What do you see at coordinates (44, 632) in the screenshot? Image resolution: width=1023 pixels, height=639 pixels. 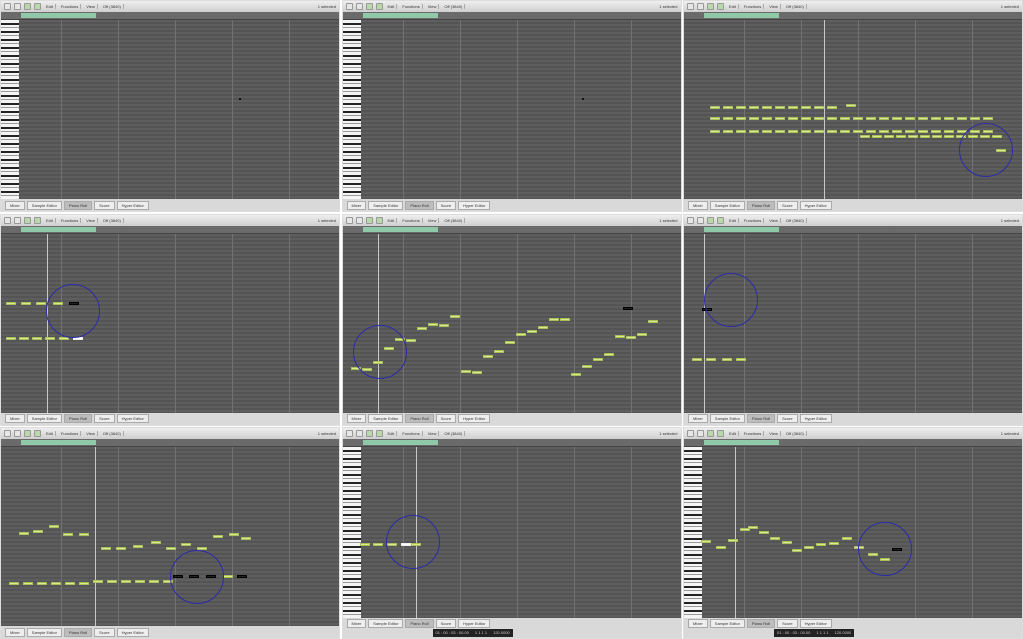 I see `tab-sample-editor: Sample Editor` at bounding box center [44, 632].